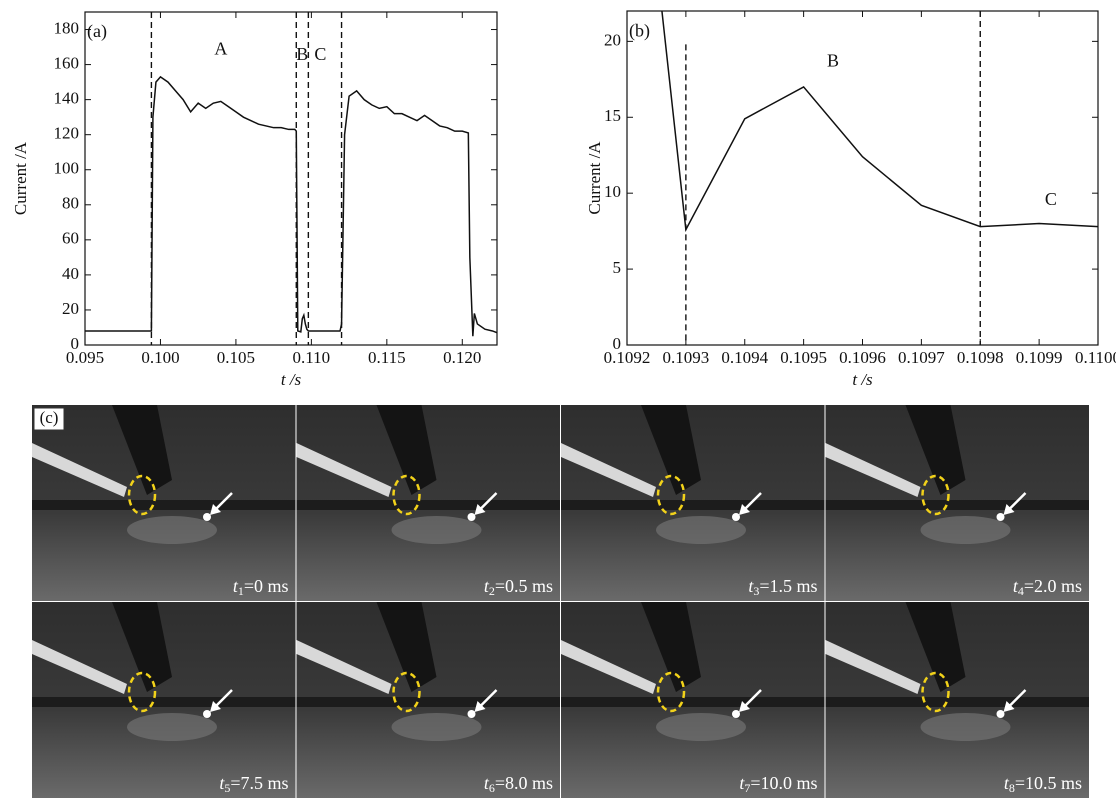 The width and height of the screenshot is (1116, 804). Describe the element at coordinates (518, 587) in the screenshot. I see `caption: t2=0.5 ms` at that location.